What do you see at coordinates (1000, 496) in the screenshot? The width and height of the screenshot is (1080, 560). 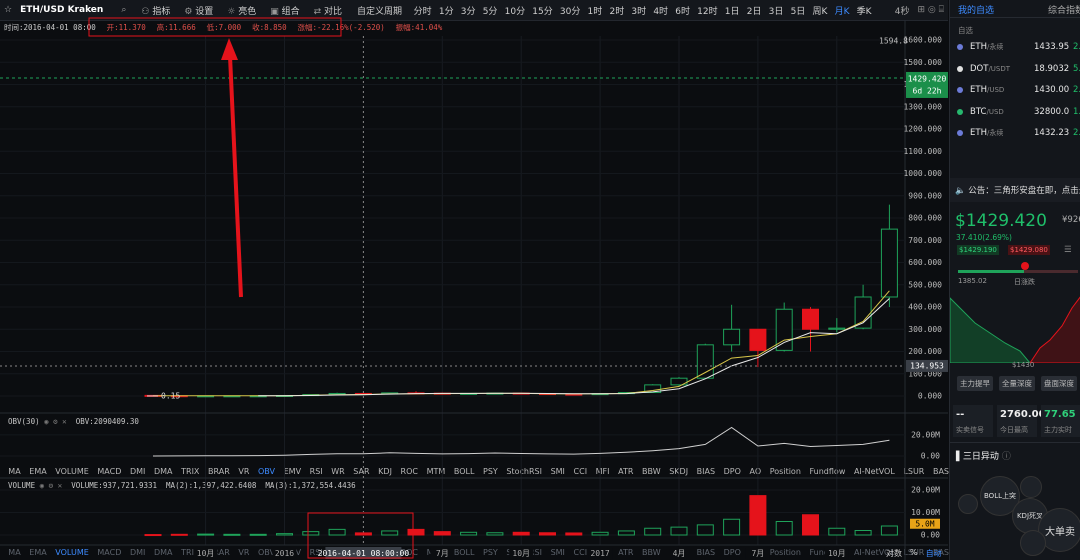 I see `alert-bubble: BOLL上突` at bounding box center [1000, 496].